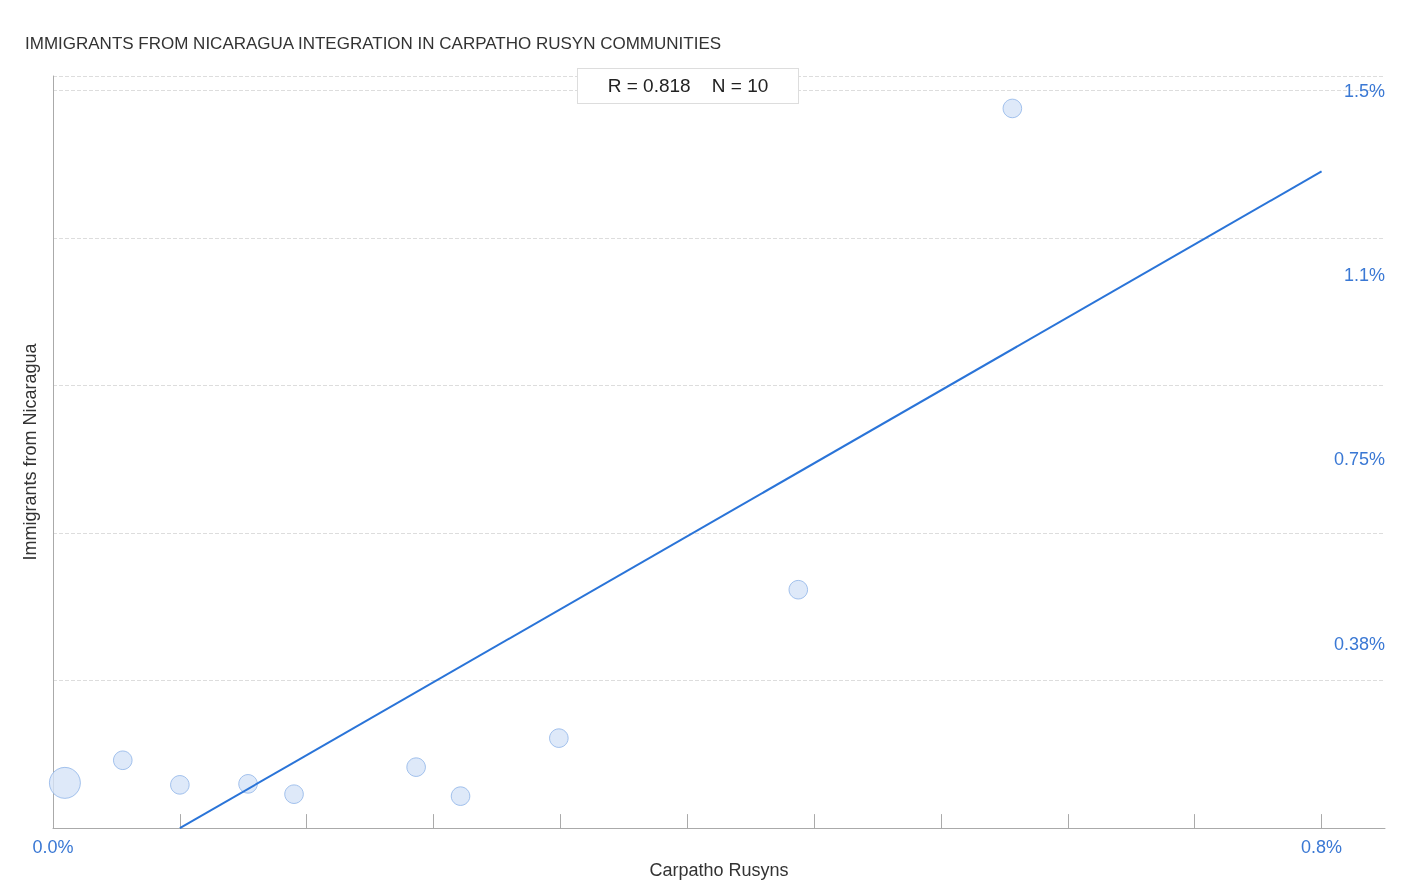 This screenshot has width=1406, height=892. What do you see at coordinates (30, 451) in the screenshot?
I see `y-axis-title: Immigrants from Nicaragua` at bounding box center [30, 451].